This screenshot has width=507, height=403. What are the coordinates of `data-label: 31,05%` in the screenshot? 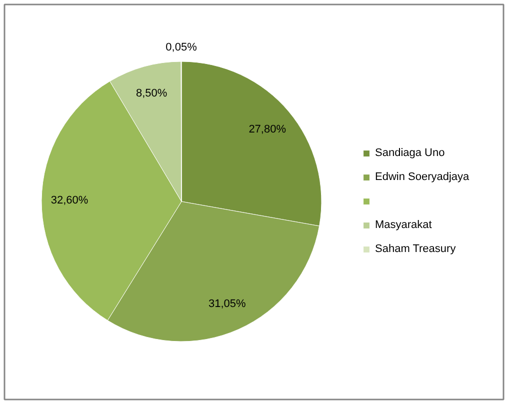 It's located at (227, 304).